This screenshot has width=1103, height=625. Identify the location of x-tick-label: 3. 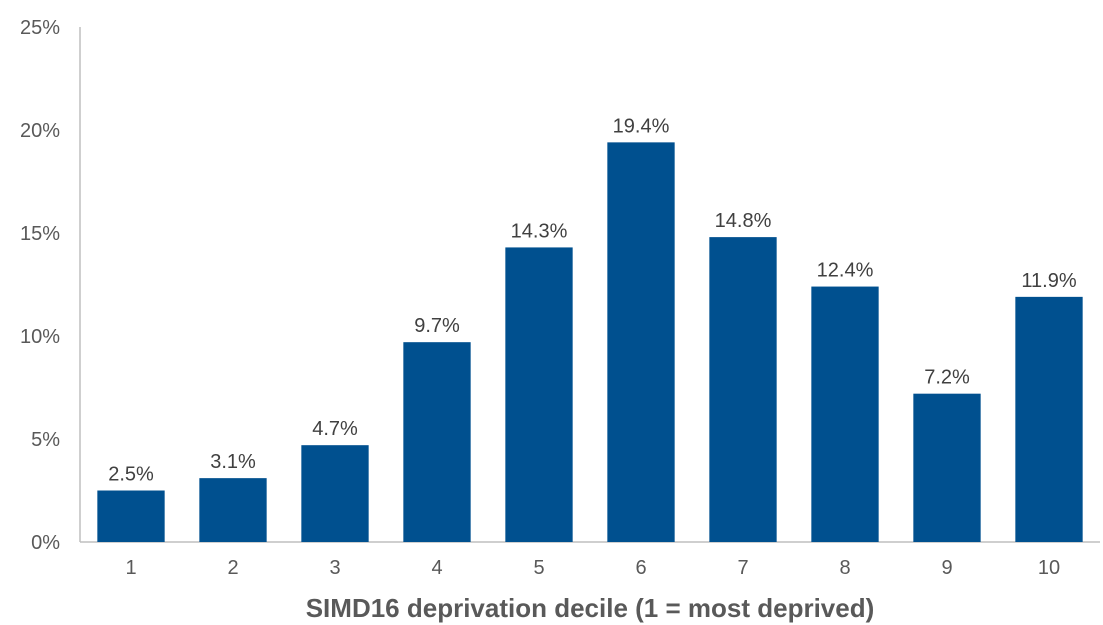
(334, 568).